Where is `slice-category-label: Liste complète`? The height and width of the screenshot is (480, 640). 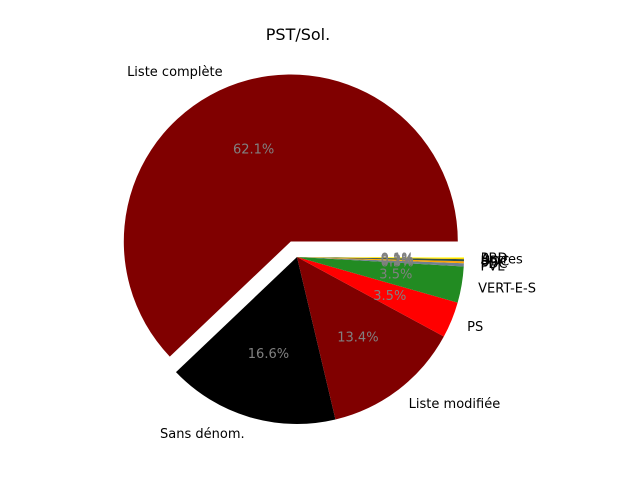 slice-category-label: Liste complète is located at coordinates (175, 72).